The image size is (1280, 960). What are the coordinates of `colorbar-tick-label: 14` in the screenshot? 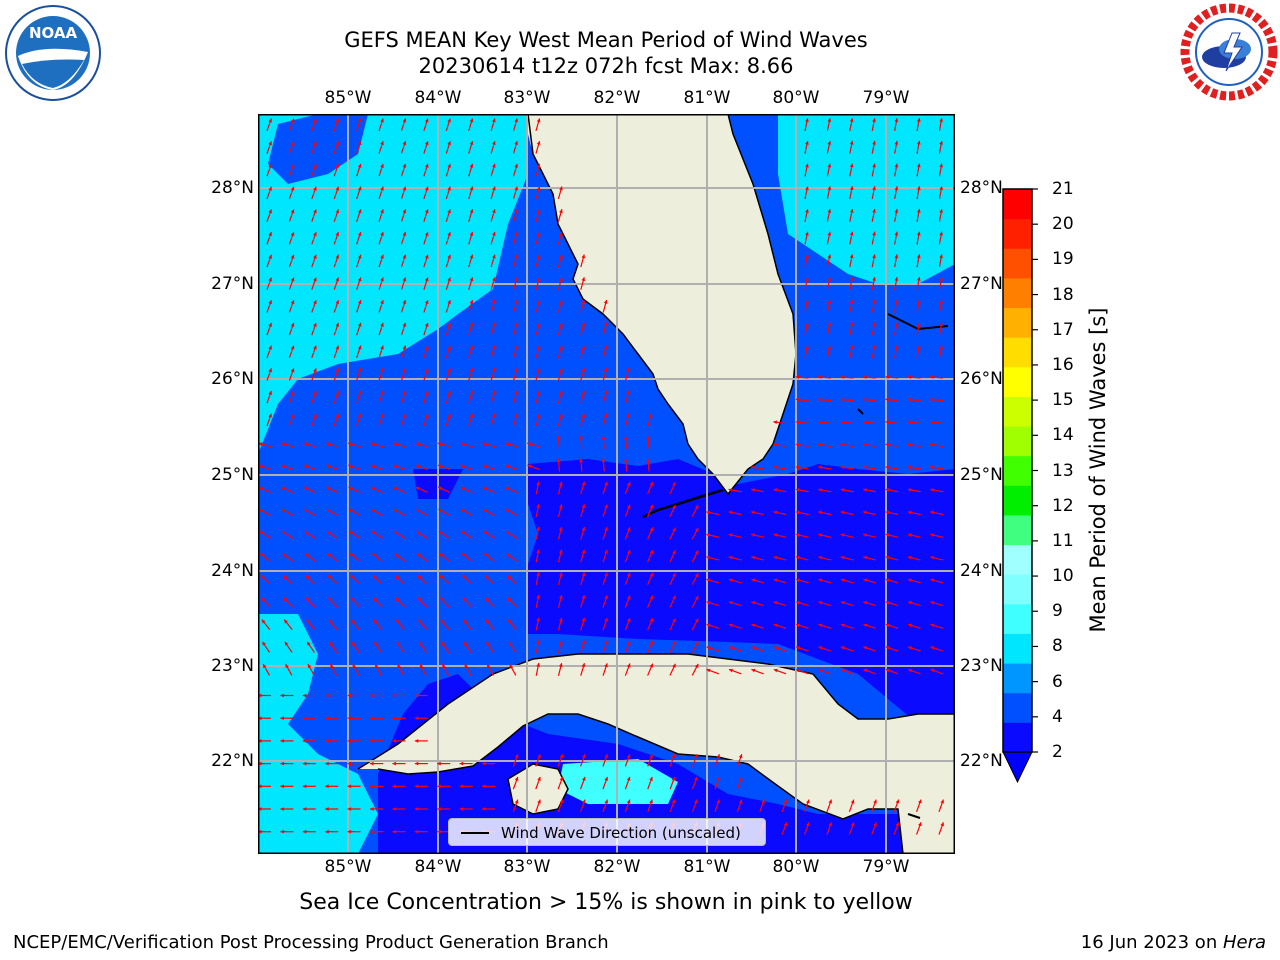 It's located at (1063, 435).